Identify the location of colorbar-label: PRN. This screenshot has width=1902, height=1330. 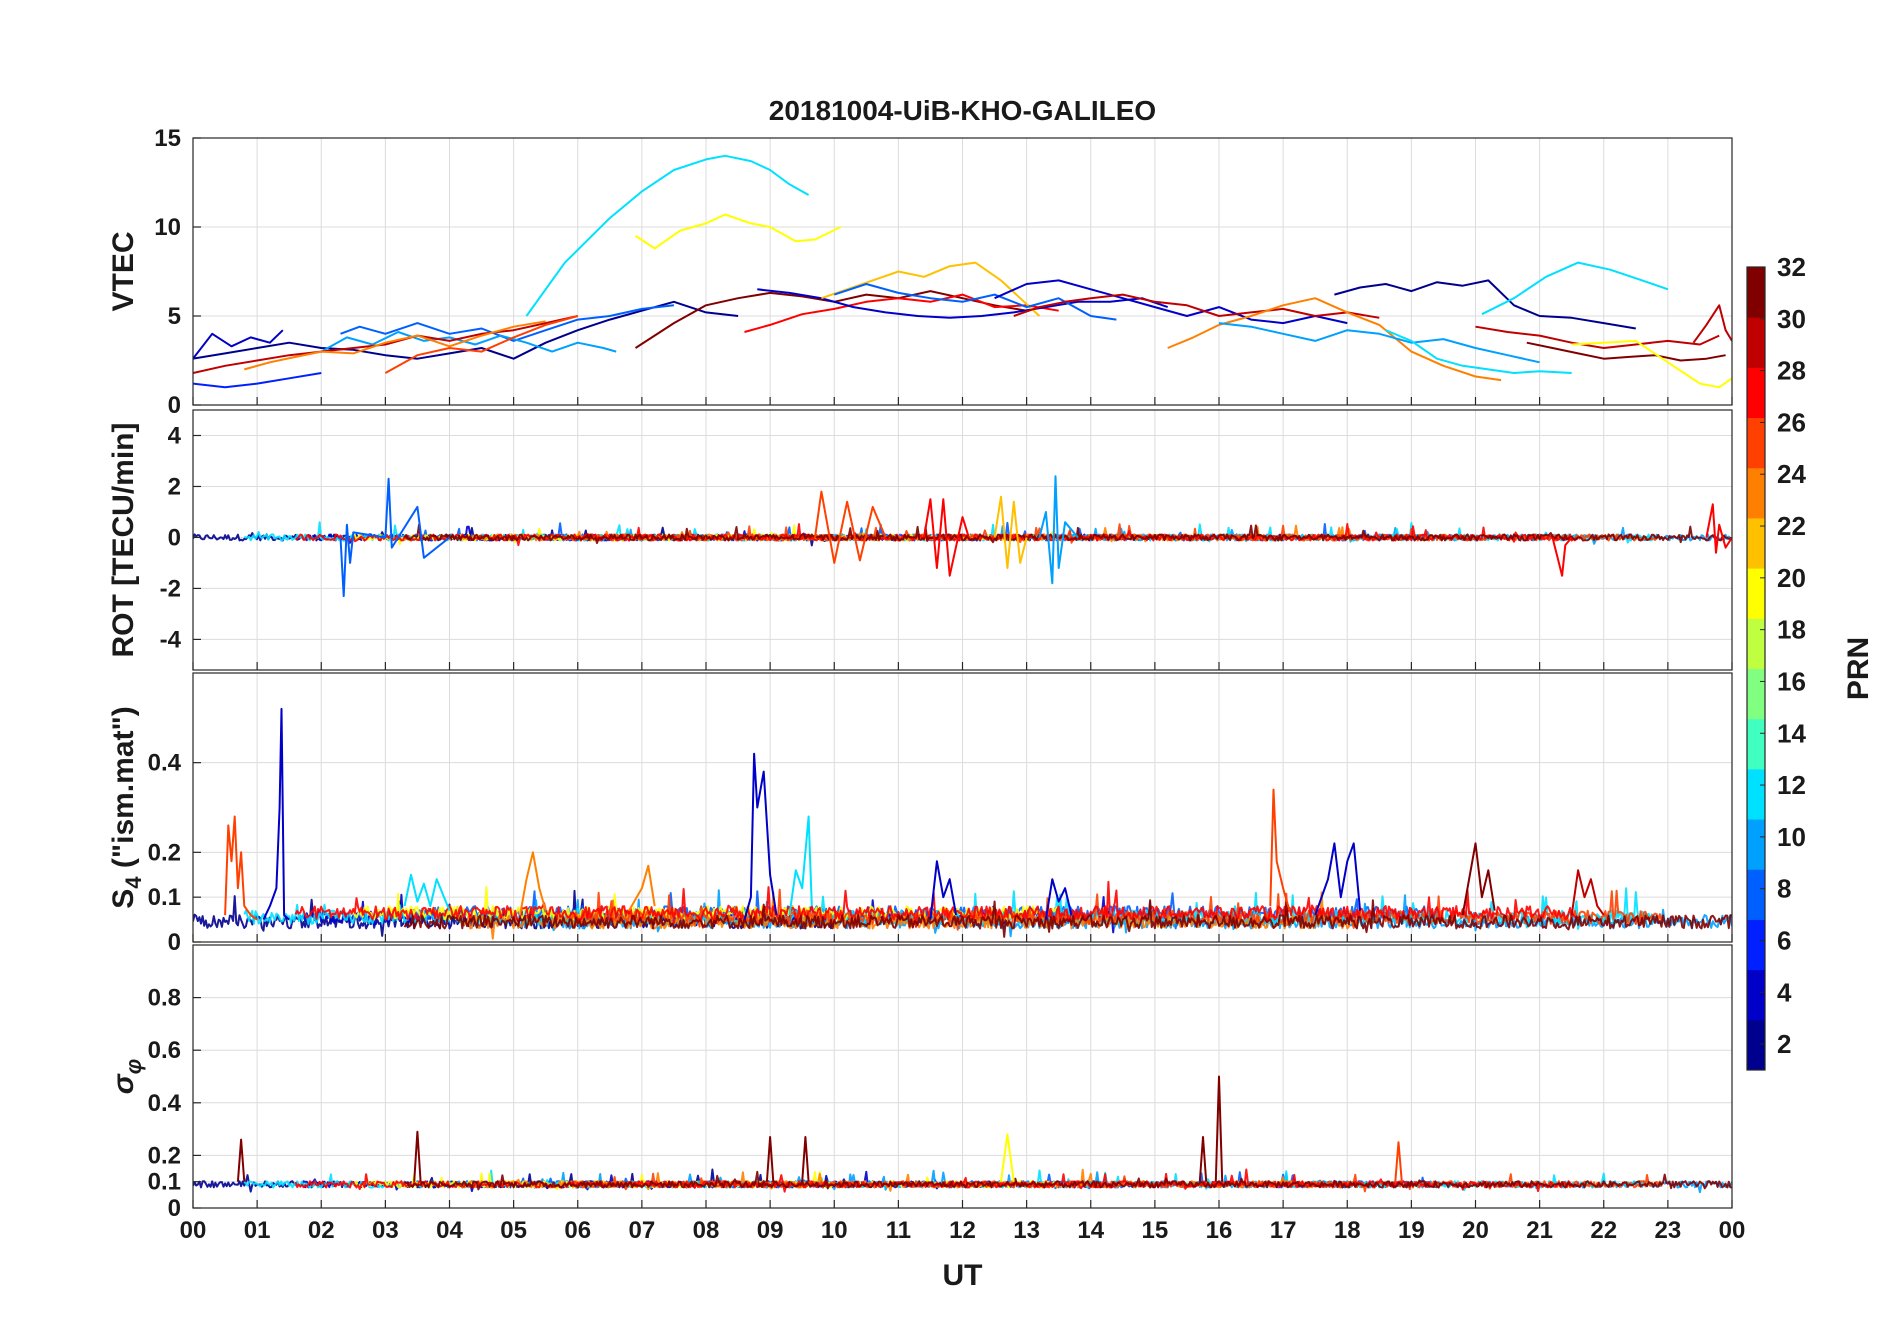
(1858, 668).